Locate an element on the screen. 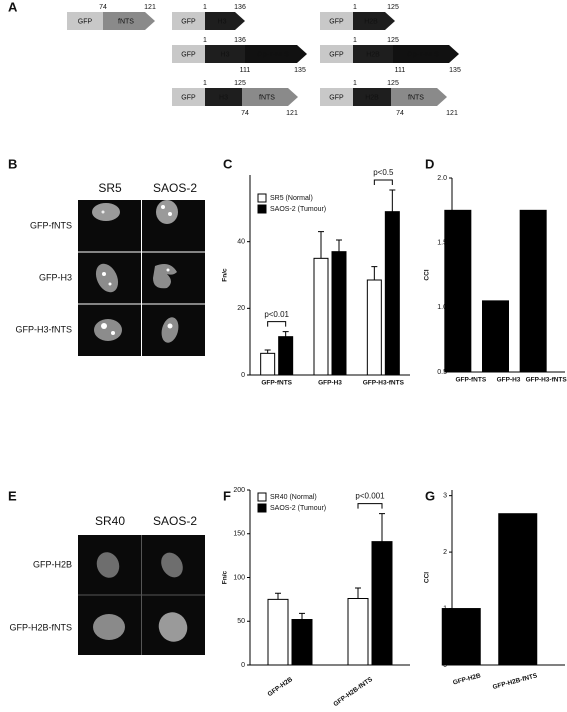 The height and width of the screenshot is (712, 567). row-label: GFP-H3 is located at coordinates (55, 277).